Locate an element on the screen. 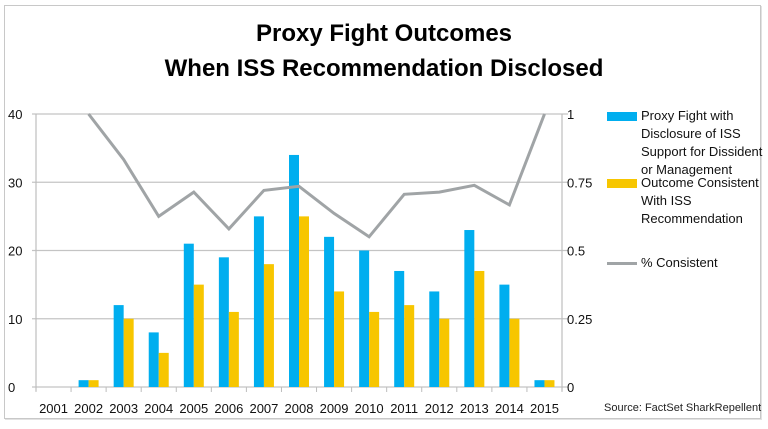  x-axis-tick-label: 2005 is located at coordinates (193, 408).